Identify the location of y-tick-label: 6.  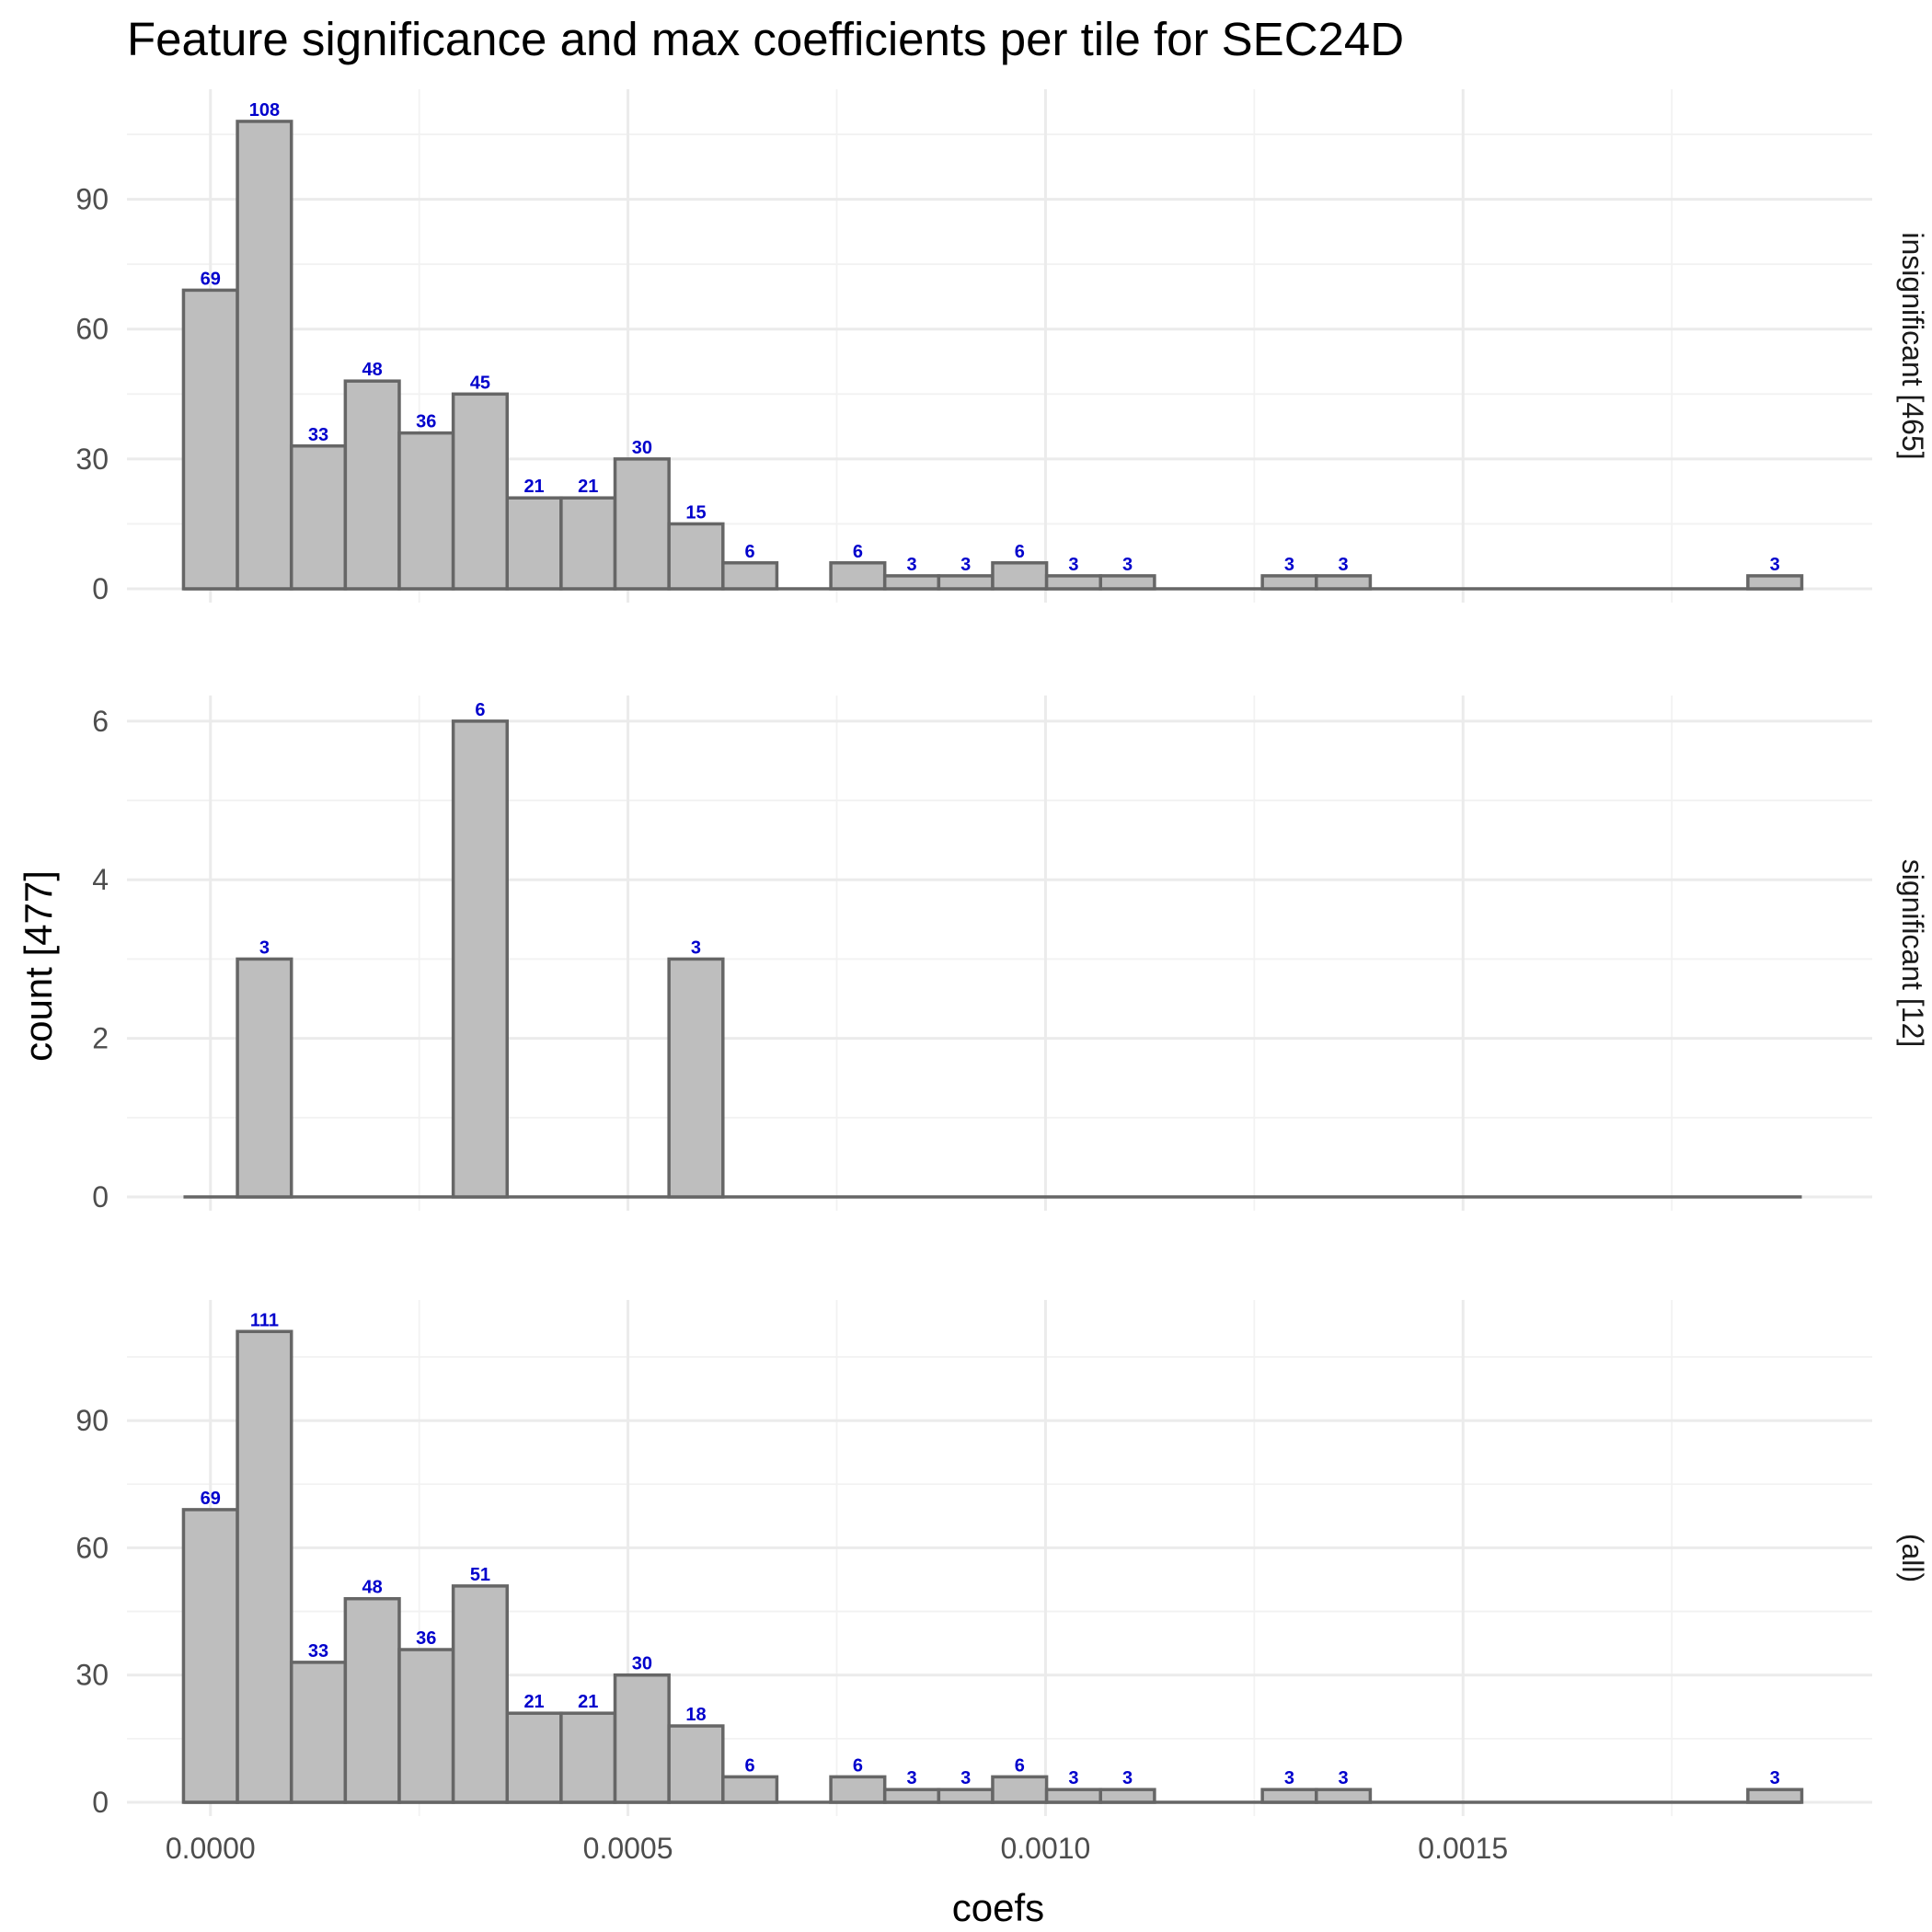
(100, 721).